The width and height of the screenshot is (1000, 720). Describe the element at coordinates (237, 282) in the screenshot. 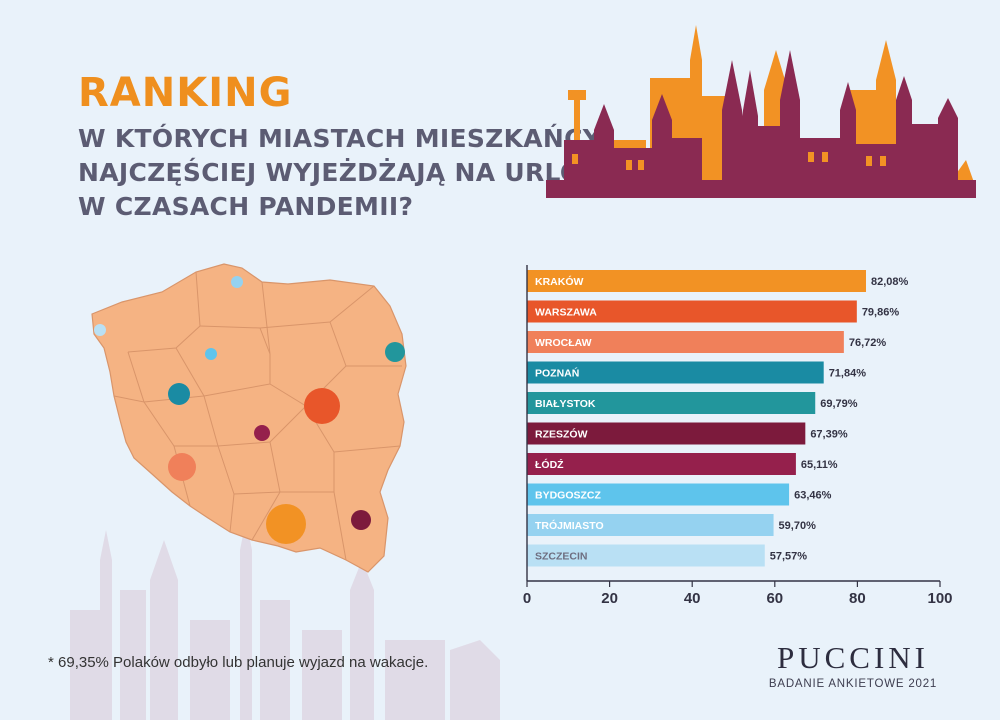

I see `marker-trojmiasto` at that location.